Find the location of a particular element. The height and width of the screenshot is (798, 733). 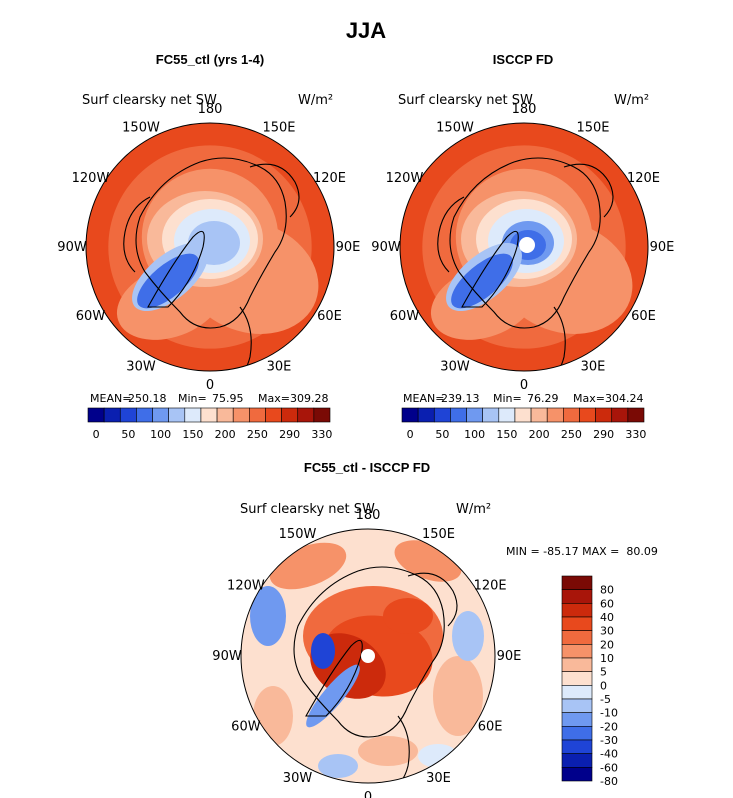

panel-obs-max-label: Max= is located at coordinates (589, 398).